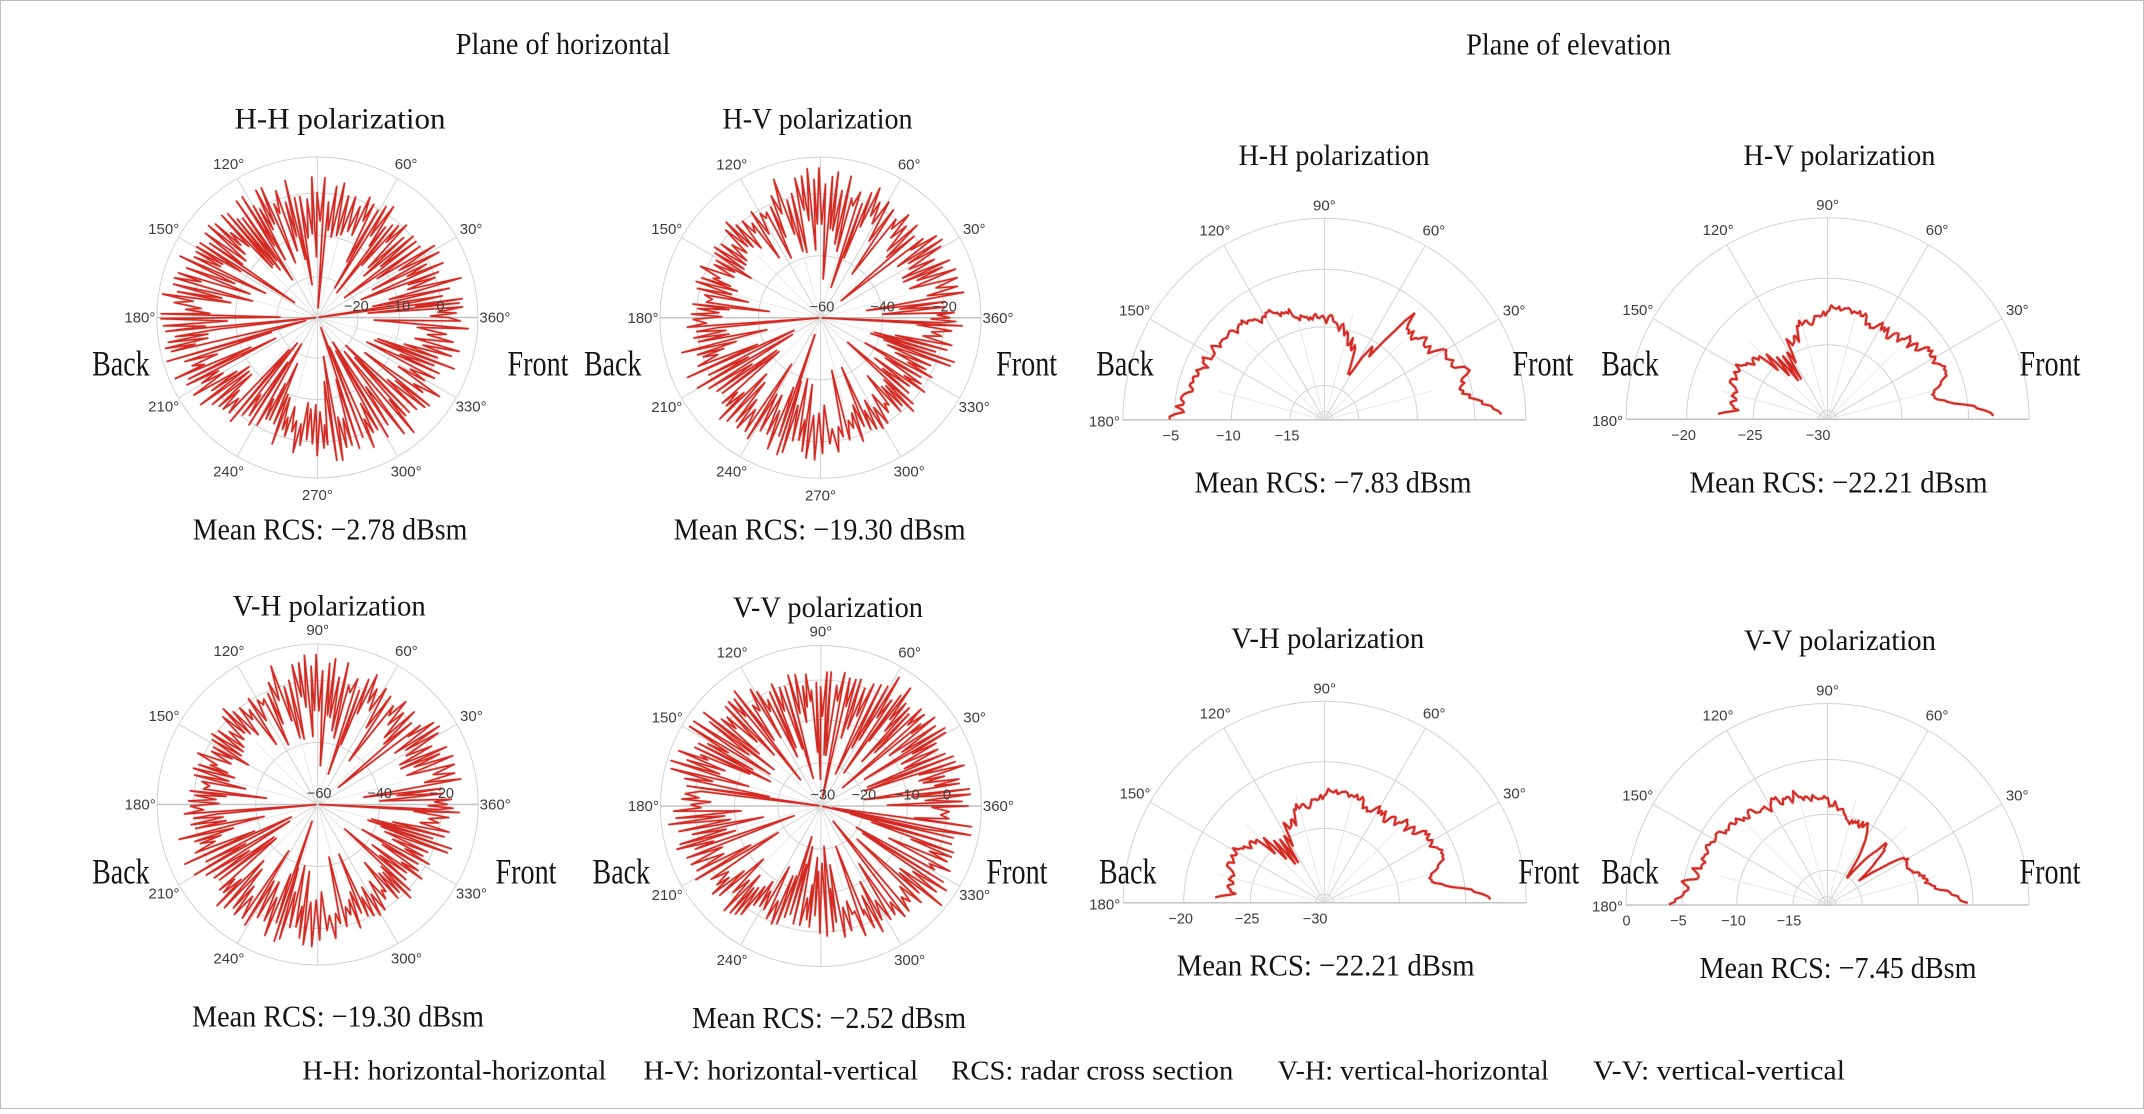 The width and height of the screenshot is (2144, 1114). I want to click on svg-text: Mean RCS: −7.45 dBsm, so click(1838, 968).